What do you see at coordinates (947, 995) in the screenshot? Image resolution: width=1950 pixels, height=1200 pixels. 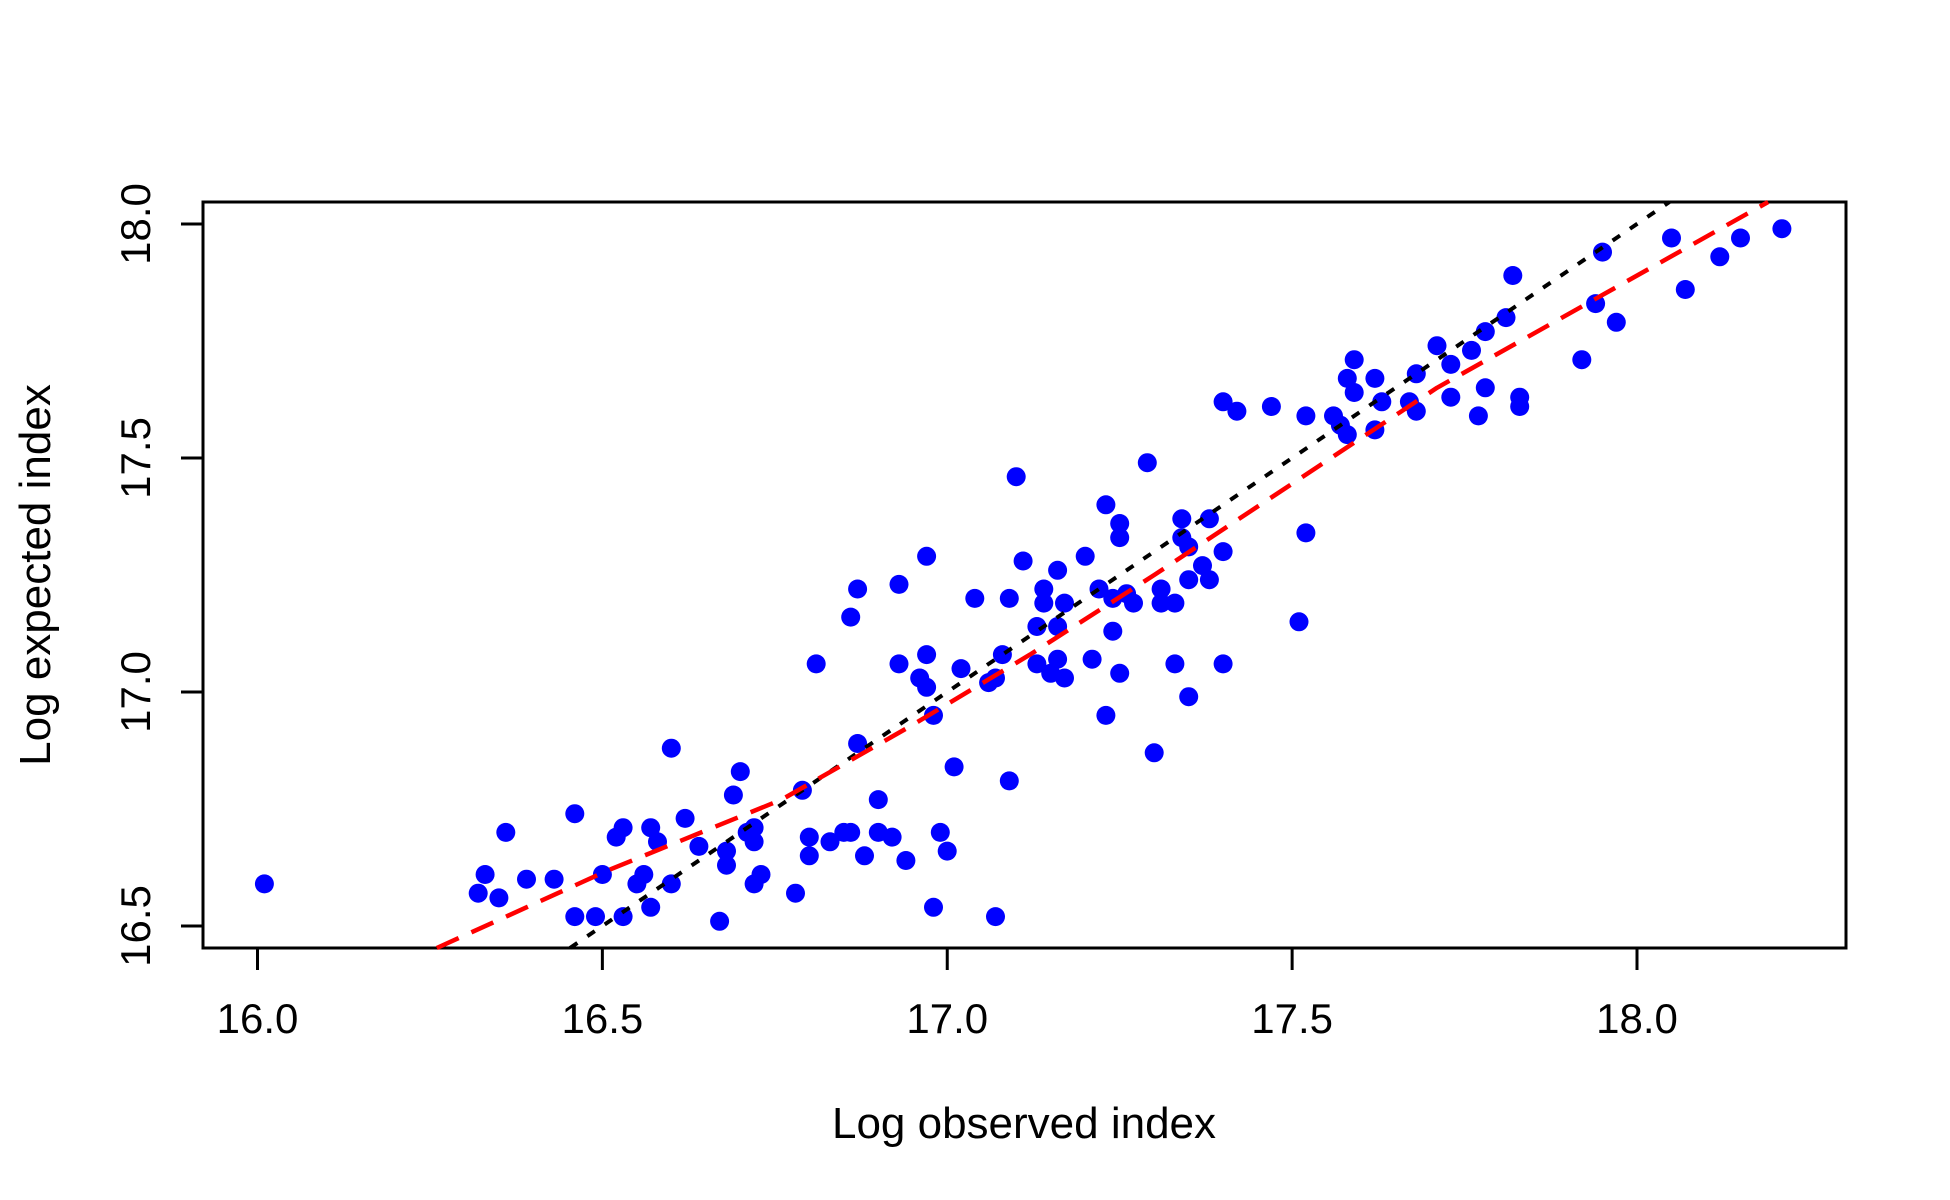 I see `x-axis: 16.0 16.5 17.0 17.5 18.0` at bounding box center [947, 995].